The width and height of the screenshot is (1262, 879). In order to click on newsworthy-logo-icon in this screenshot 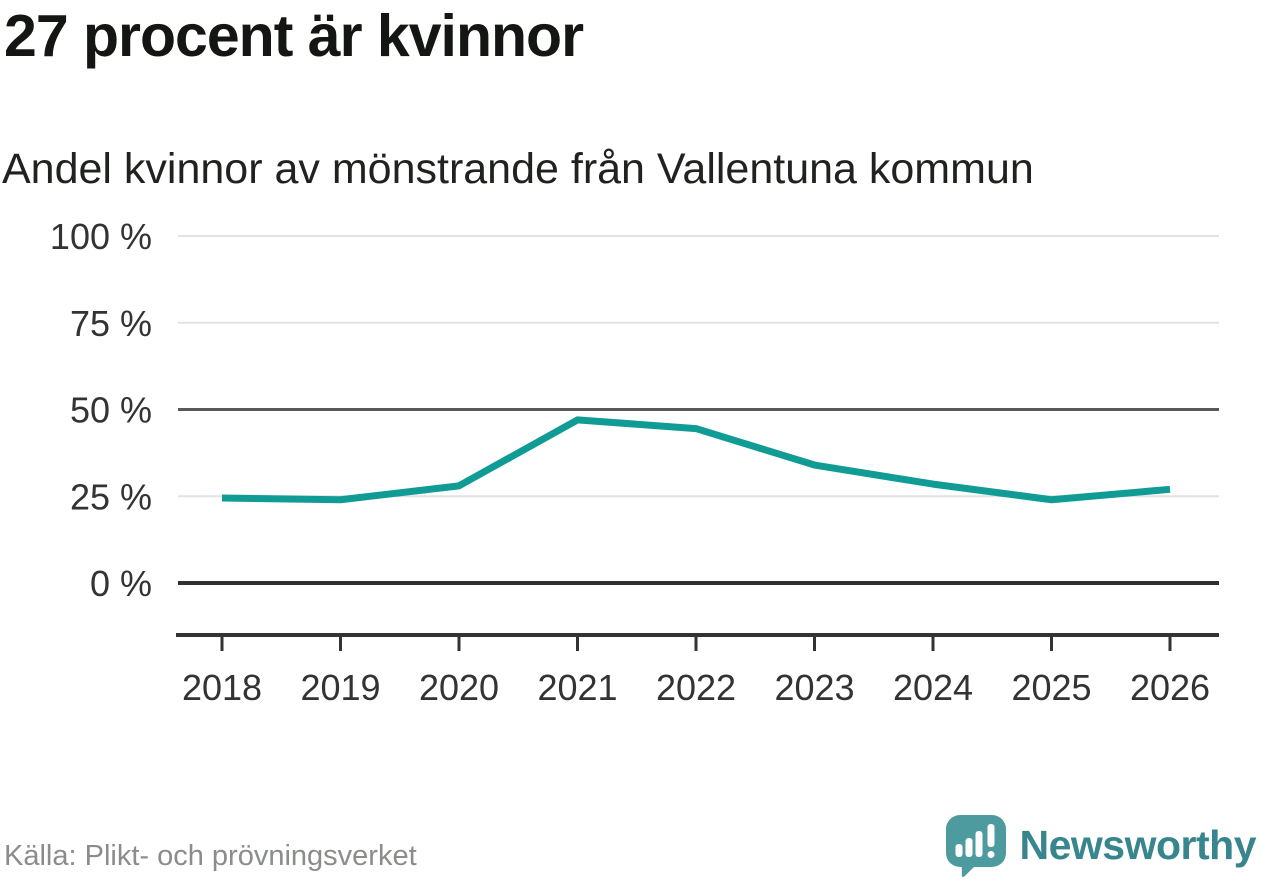, I will do `click(975, 846)`.